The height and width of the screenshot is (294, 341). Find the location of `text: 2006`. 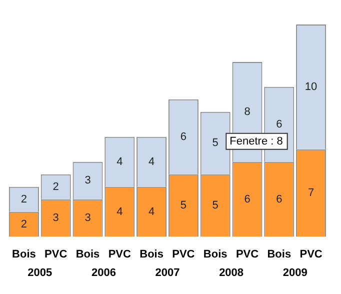

text: 2006 is located at coordinates (103, 272).